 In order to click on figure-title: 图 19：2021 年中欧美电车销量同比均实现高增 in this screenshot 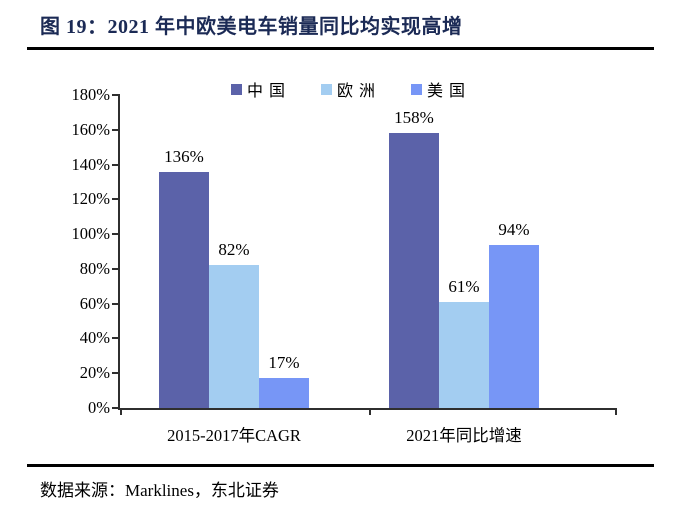, I will do `click(251, 27)`.